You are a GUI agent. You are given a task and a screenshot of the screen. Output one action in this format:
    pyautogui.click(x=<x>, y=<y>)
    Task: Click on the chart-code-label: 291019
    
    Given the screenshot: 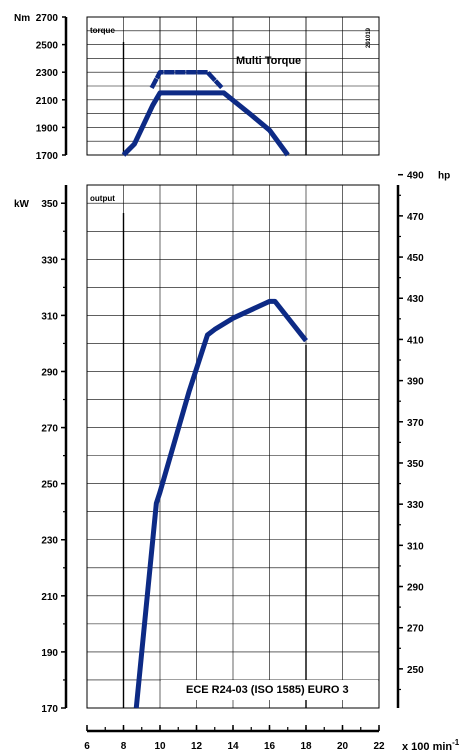 What is the action you would take?
    pyautogui.click(x=369, y=37)
    